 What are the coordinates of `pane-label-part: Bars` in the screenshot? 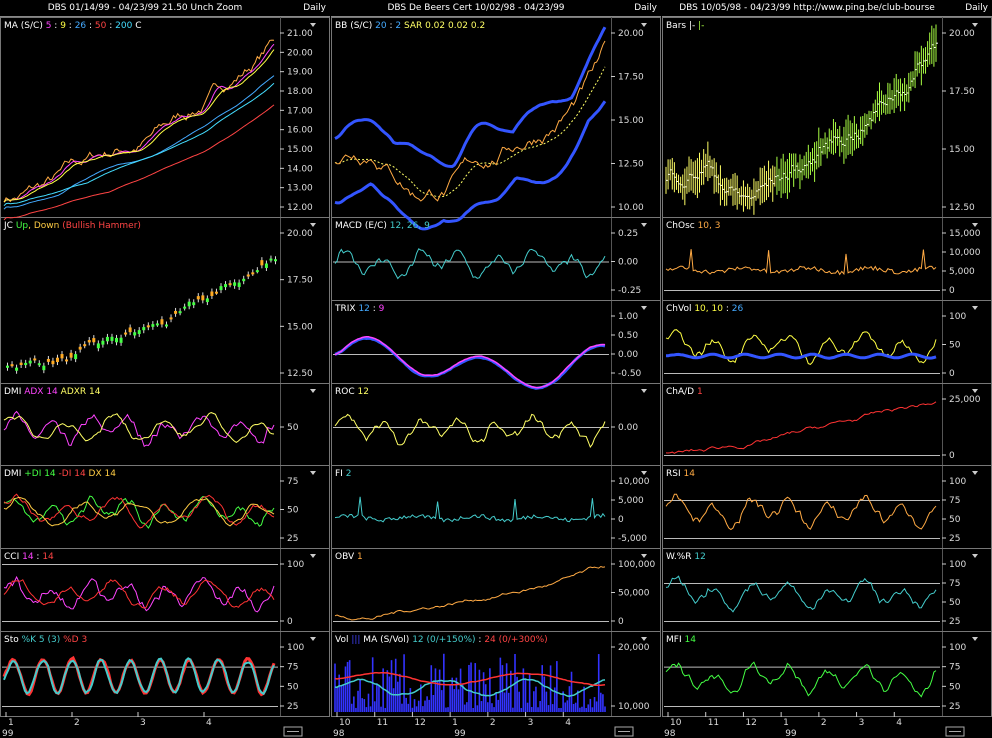 It's located at (677, 26).